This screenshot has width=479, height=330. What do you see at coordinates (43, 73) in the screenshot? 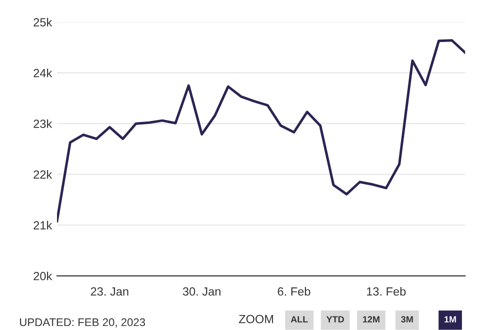
I see `y-tick-label: 24k` at bounding box center [43, 73].